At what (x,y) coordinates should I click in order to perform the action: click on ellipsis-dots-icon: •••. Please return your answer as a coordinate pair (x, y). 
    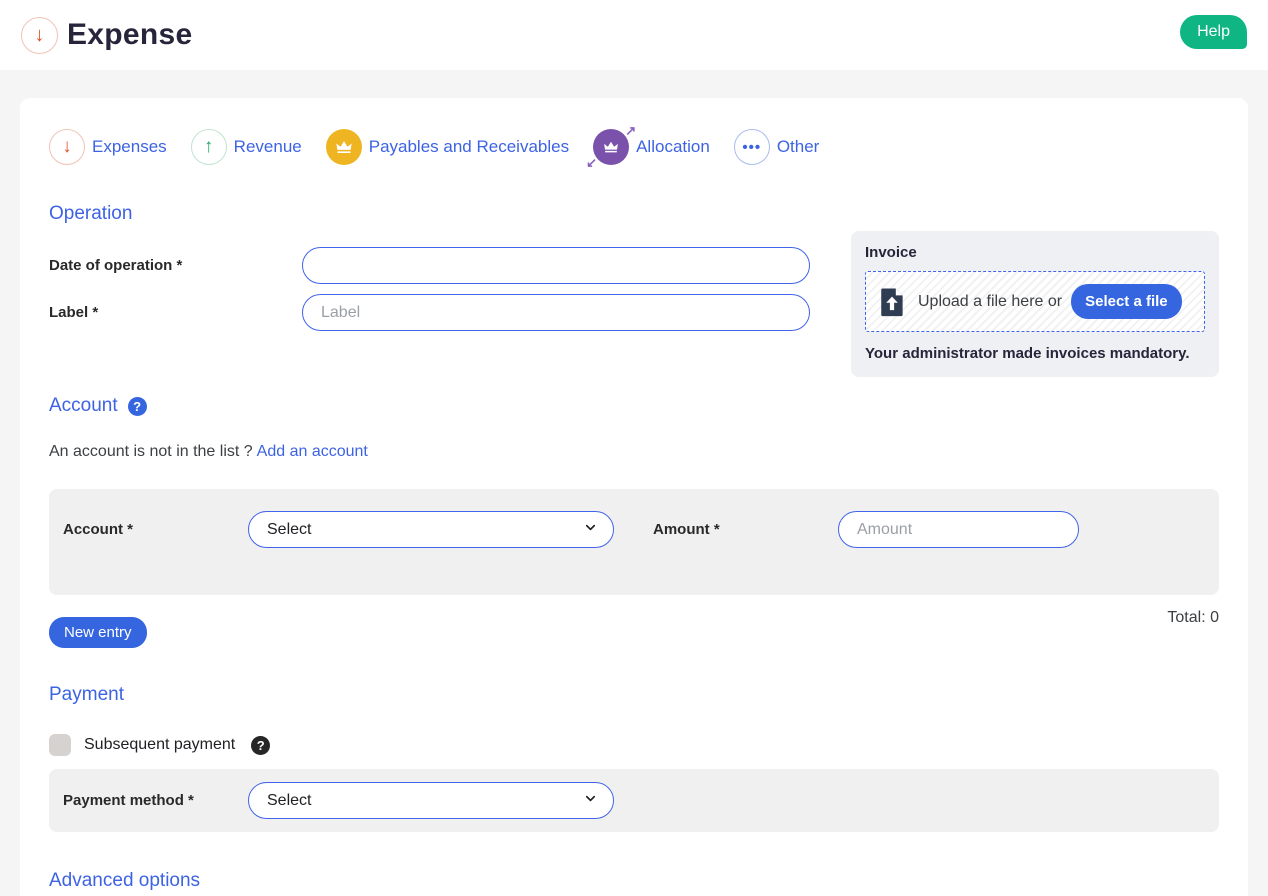
    Looking at the image, I should click on (751, 147).